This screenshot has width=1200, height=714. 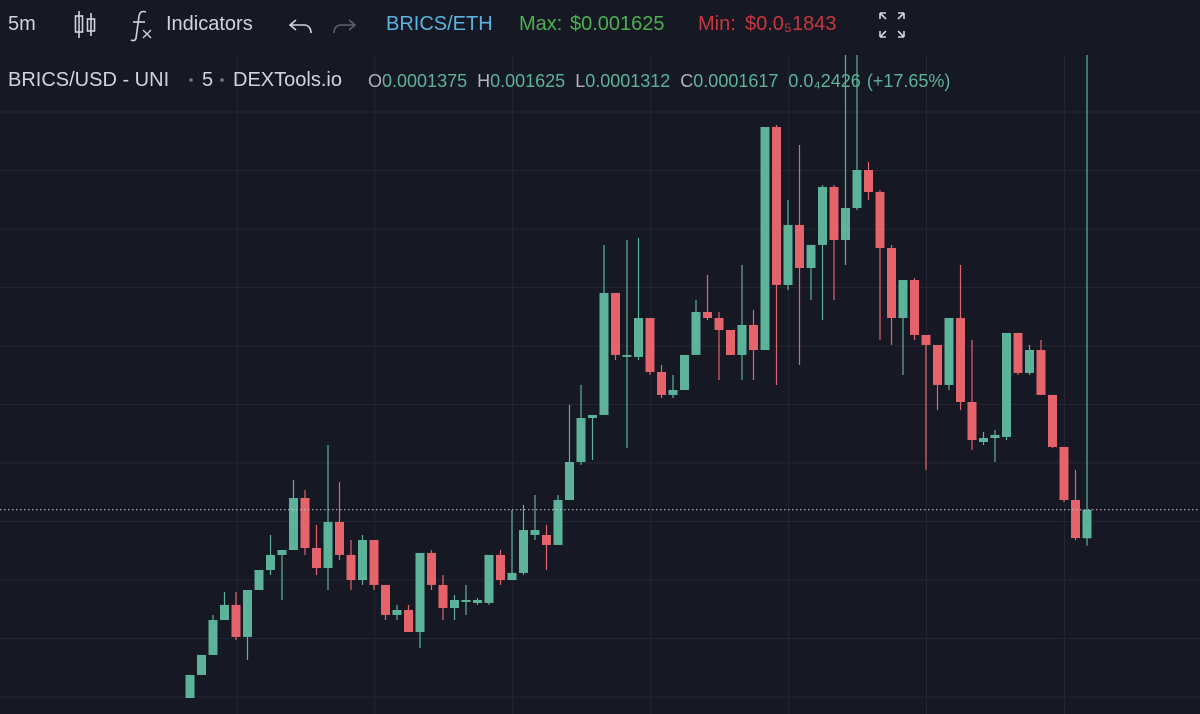 I want to click on ohlc-label: C, so click(x=687, y=81).